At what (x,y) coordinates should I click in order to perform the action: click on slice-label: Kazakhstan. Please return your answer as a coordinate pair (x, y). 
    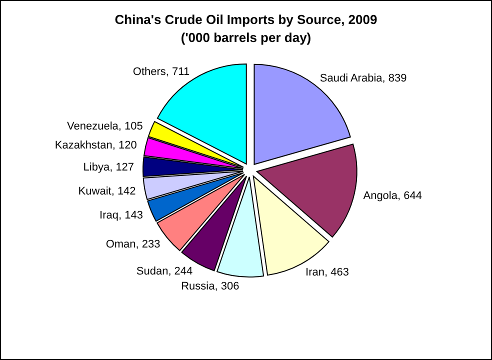
    Looking at the image, I should click on (83, 145).